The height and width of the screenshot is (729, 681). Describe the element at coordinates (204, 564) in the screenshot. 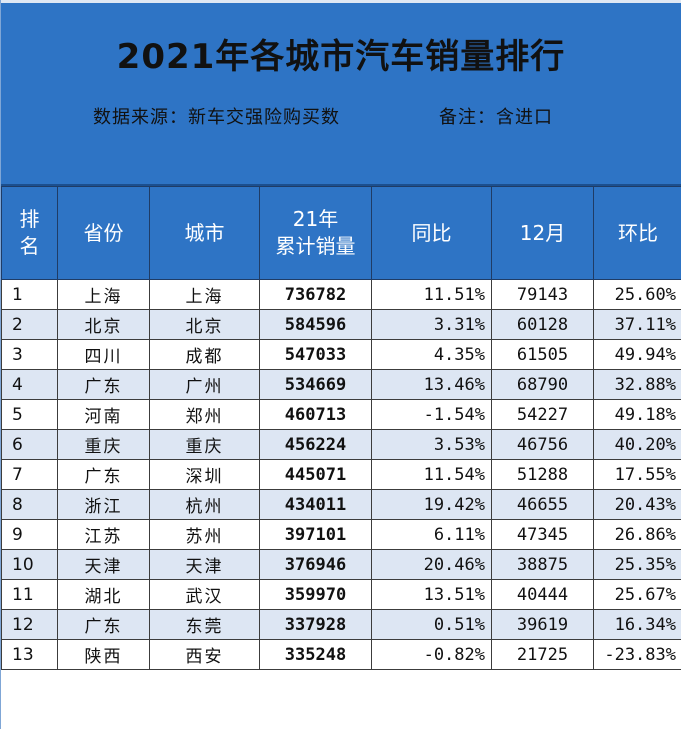

I see `city-cell: 天津` at that location.